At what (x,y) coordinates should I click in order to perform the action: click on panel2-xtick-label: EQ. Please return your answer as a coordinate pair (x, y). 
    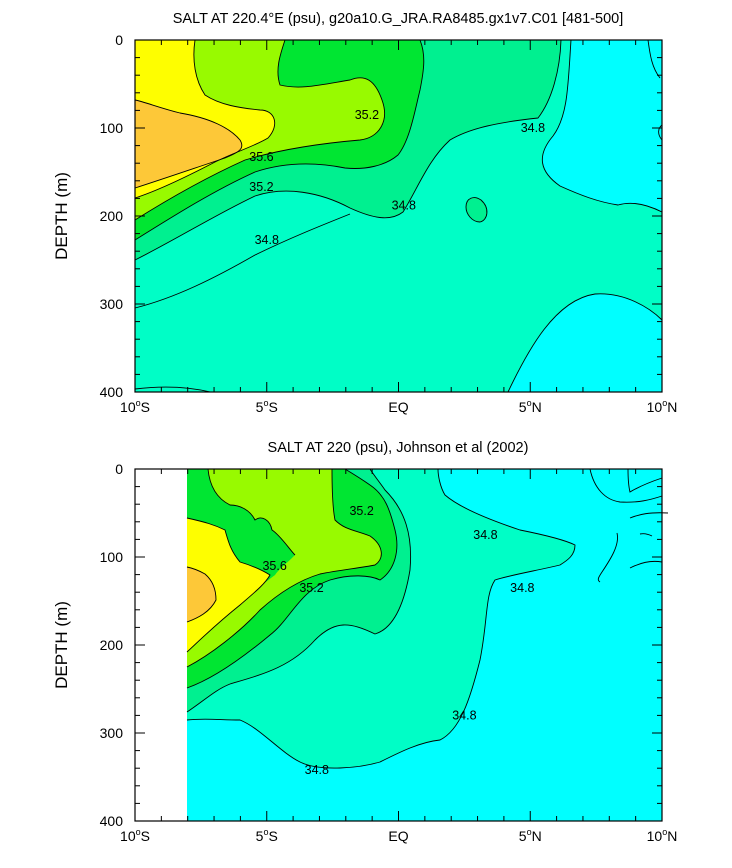
    Looking at the image, I should click on (398, 836).